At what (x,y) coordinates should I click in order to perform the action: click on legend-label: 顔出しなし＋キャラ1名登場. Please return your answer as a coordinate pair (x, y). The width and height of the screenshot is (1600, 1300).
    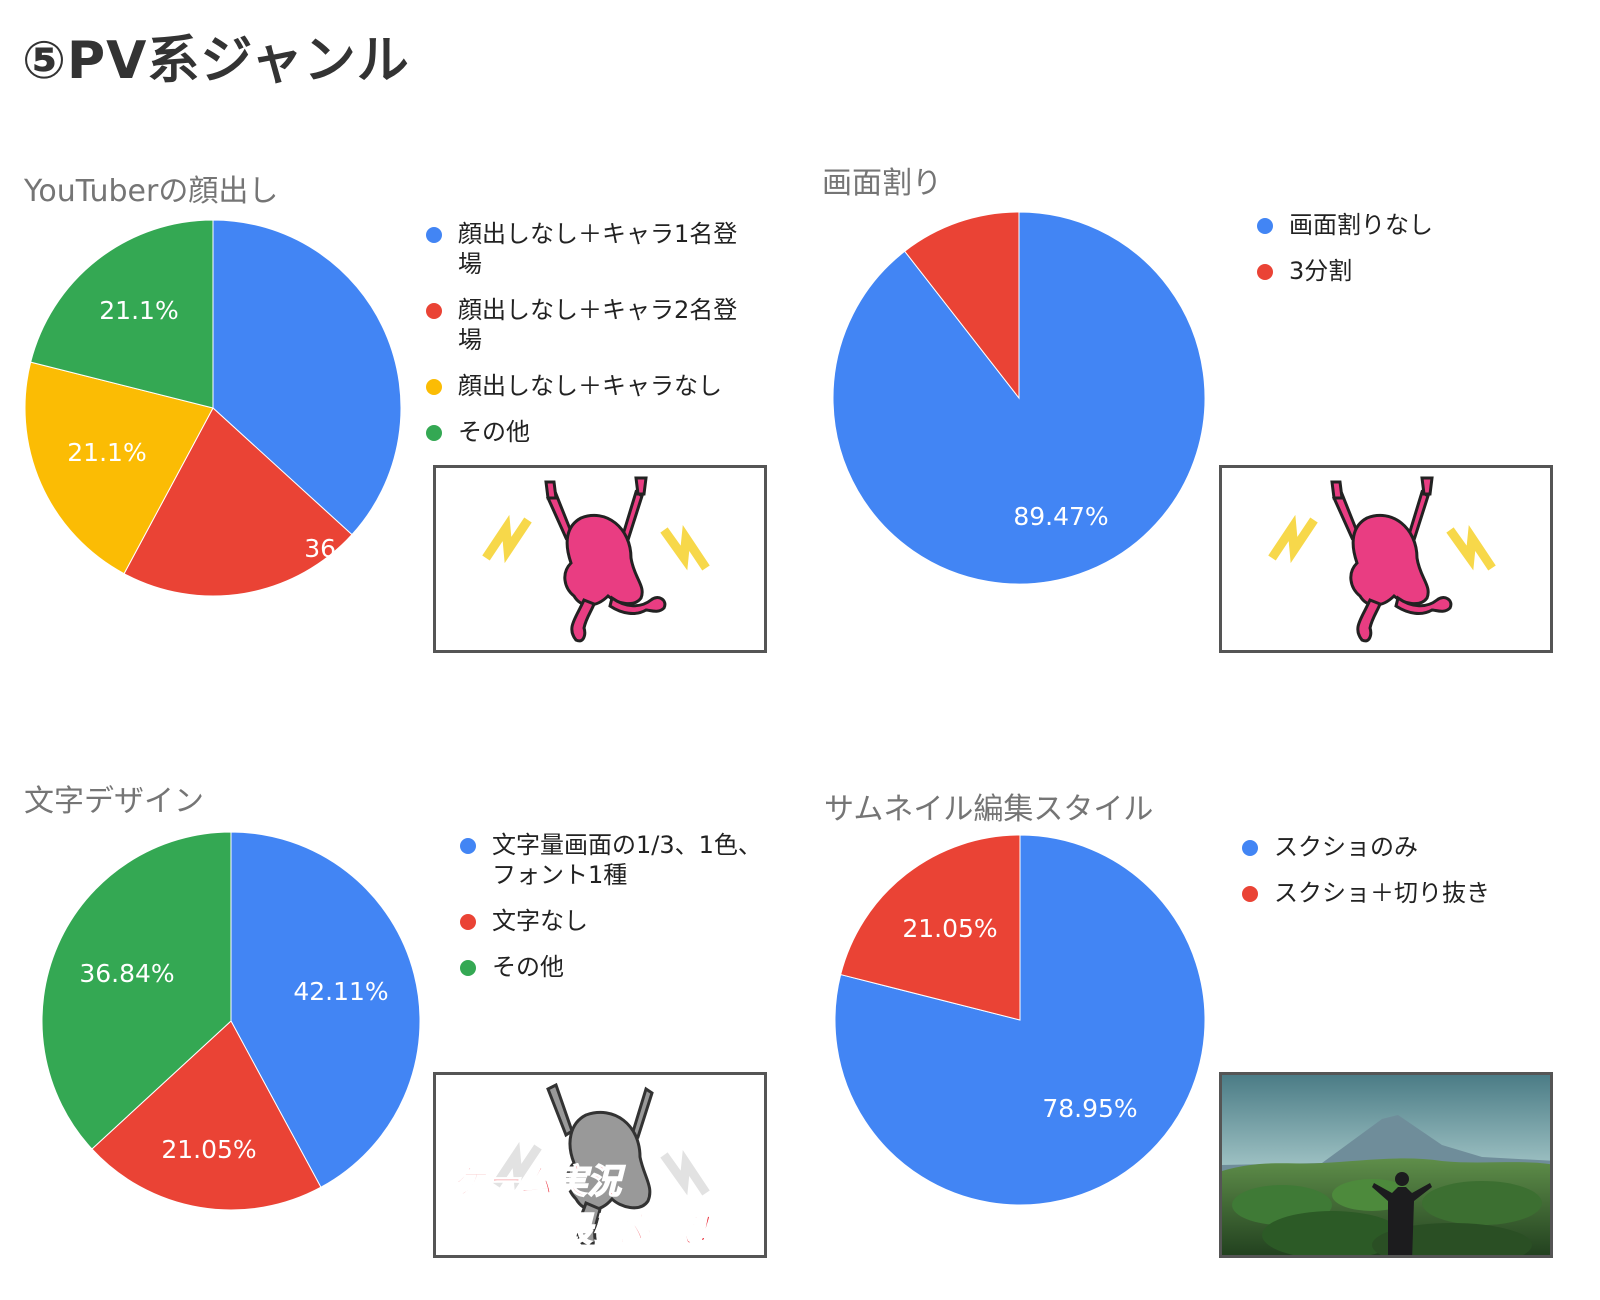
    Looking at the image, I should click on (598, 249).